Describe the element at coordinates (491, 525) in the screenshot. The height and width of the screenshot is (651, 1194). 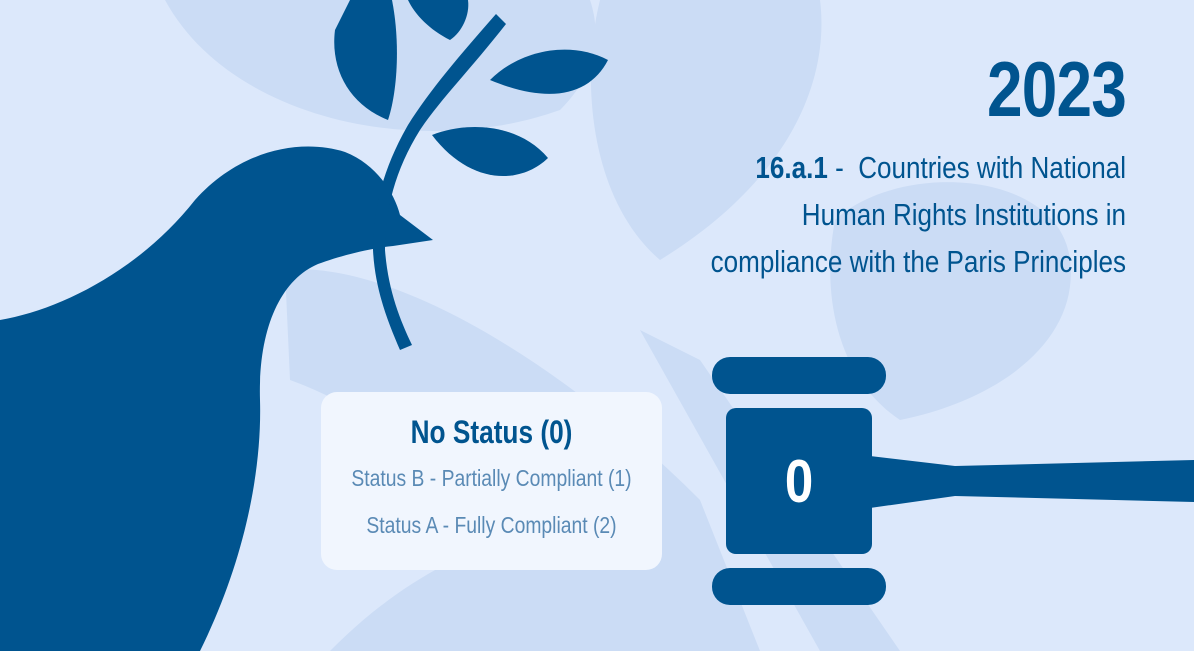
I see `status-option-fully-compliant: Status A - Fully Compliant (2)` at that location.